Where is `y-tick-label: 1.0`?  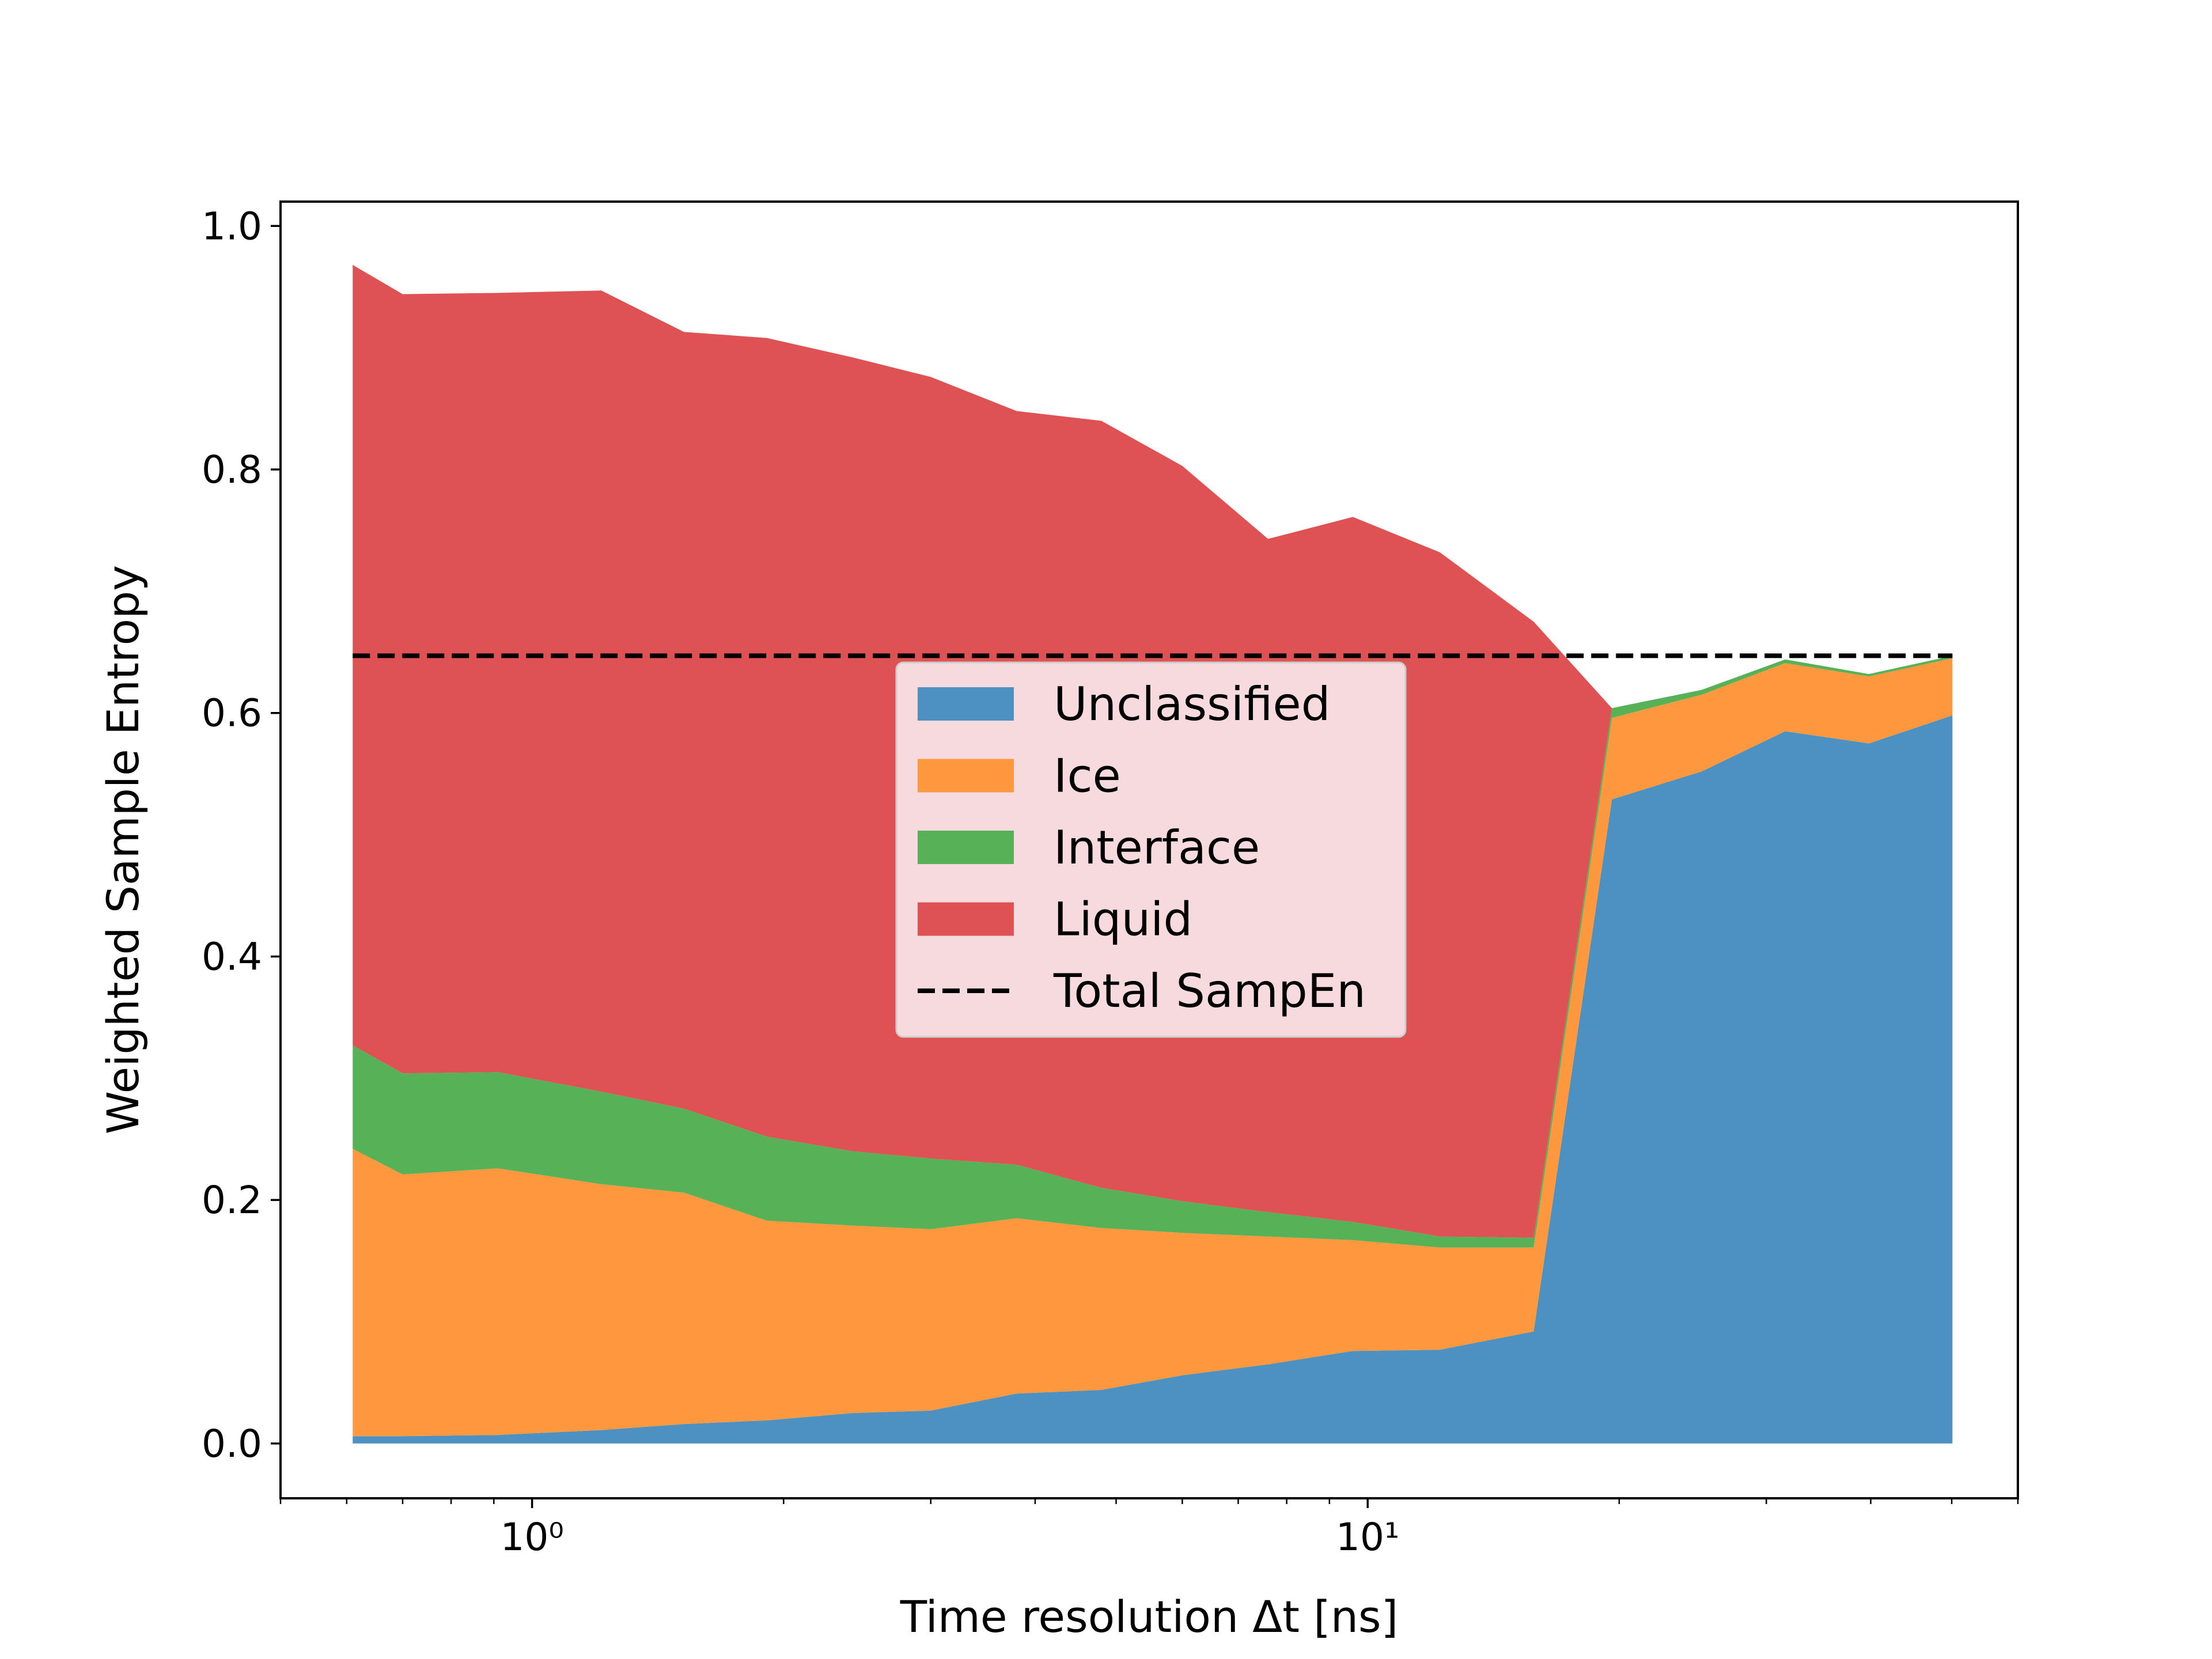
y-tick-label: 1.0 is located at coordinates (232, 226).